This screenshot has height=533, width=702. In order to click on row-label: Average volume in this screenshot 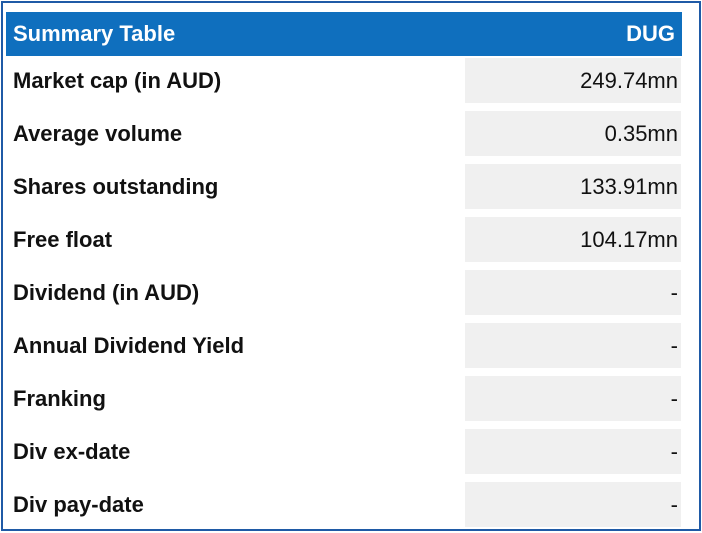, I will do `click(98, 133)`.